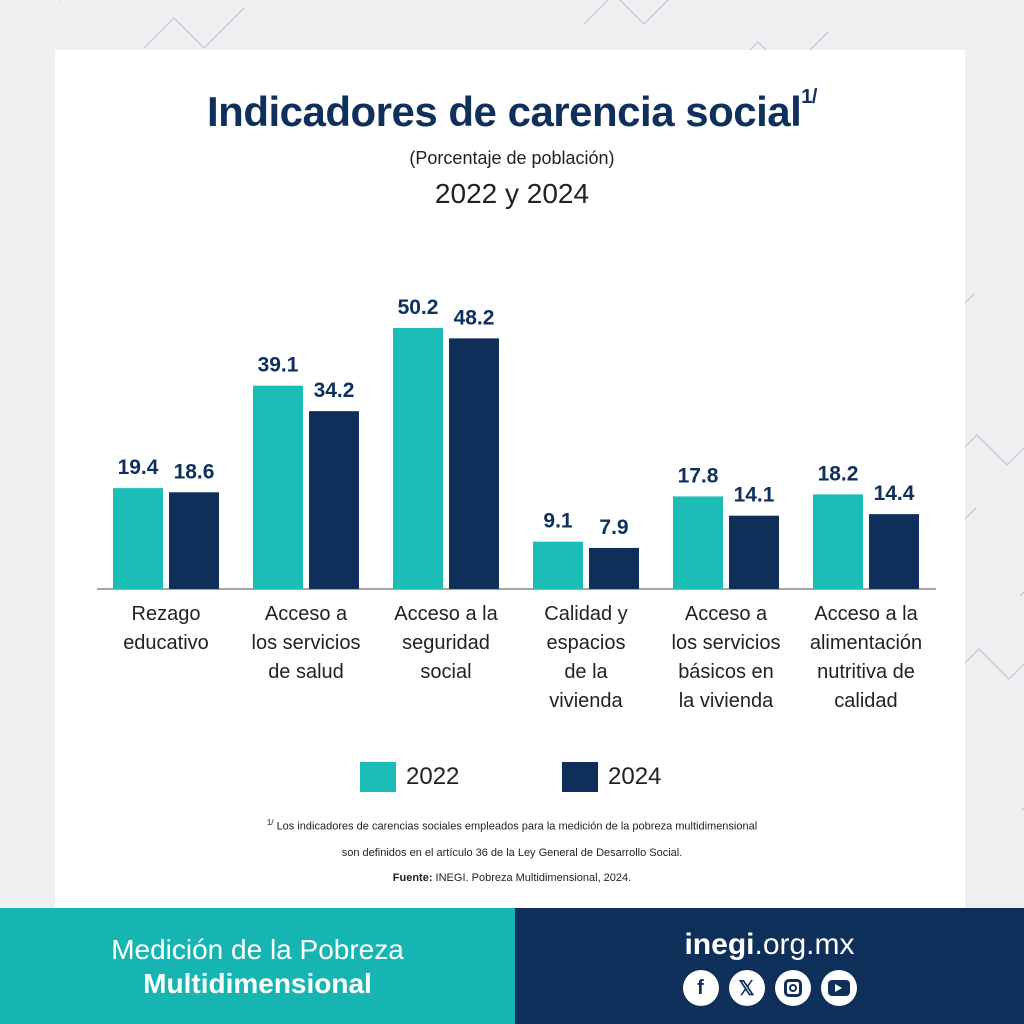  Describe the element at coordinates (769, 966) in the screenshot. I see `footer-right: inegi.org.mx f 𝕏` at that location.